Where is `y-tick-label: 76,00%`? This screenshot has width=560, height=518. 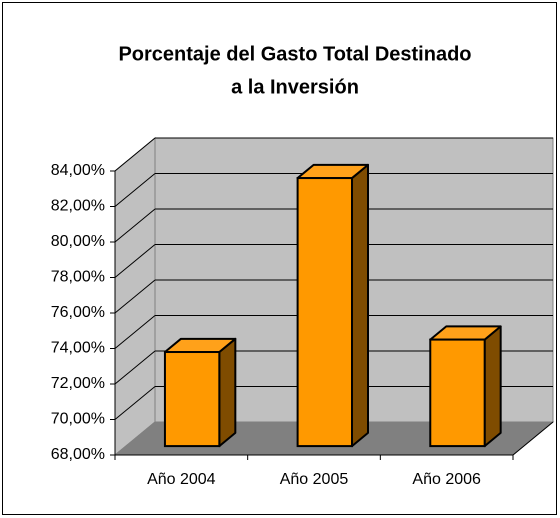 y-tick-label: 76,00% is located at coordinates (78, 312).